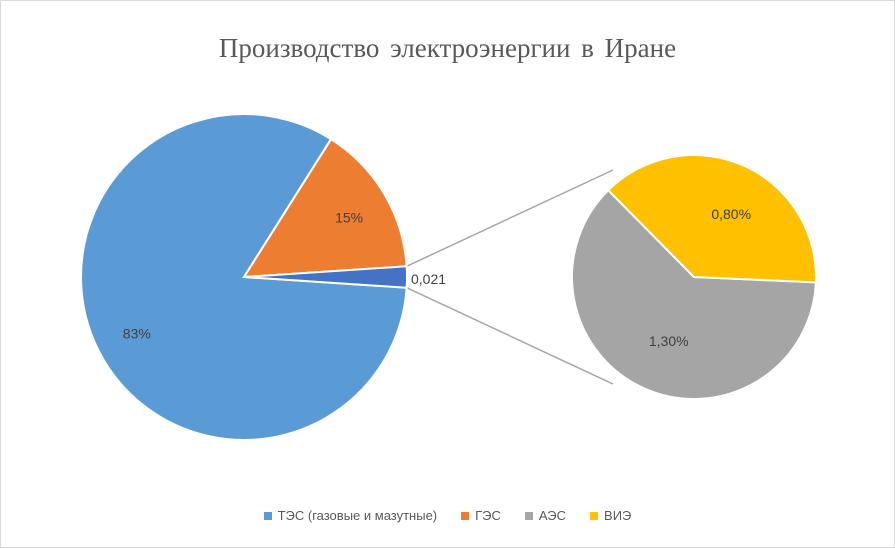 The height and width of the screenshot is (548, 895). Describe the element at coordinates (428, 279) in the screenshot. I see `data-label-other: 0,021` at that location.